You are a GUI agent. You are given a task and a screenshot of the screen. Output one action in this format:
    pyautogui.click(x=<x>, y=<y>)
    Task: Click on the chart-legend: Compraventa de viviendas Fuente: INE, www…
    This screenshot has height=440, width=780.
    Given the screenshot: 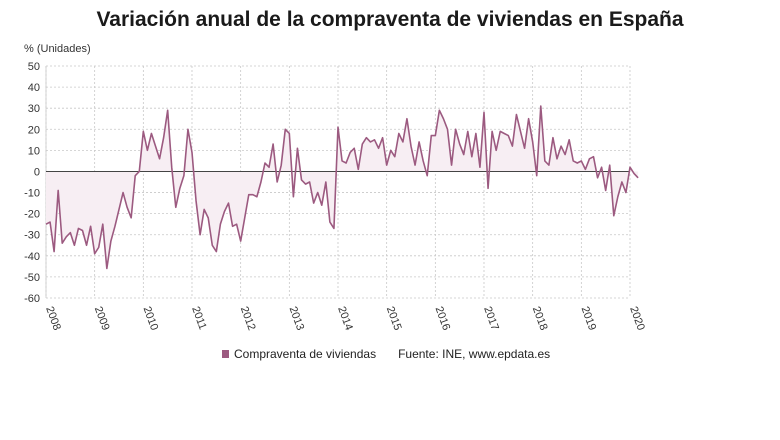 What is the action you would take?
    pyautogui.click(x=386, y=354)
    